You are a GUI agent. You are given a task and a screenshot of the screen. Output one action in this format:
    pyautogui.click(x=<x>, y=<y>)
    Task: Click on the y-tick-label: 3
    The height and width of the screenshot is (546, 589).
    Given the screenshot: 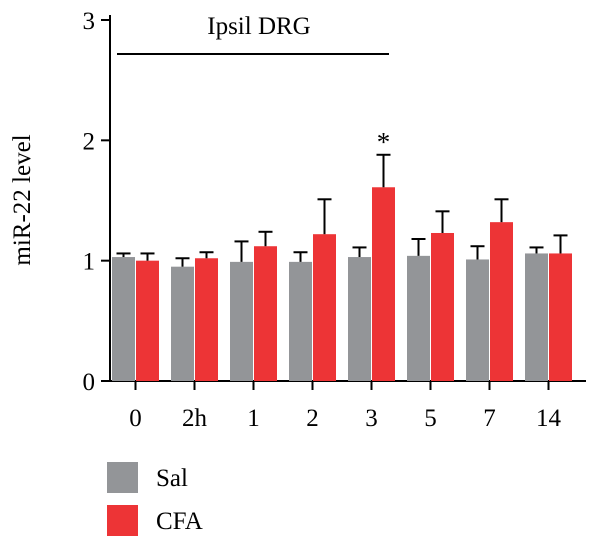 What is the action you would take?
    pyautogui.click(x=89, y=21)
    